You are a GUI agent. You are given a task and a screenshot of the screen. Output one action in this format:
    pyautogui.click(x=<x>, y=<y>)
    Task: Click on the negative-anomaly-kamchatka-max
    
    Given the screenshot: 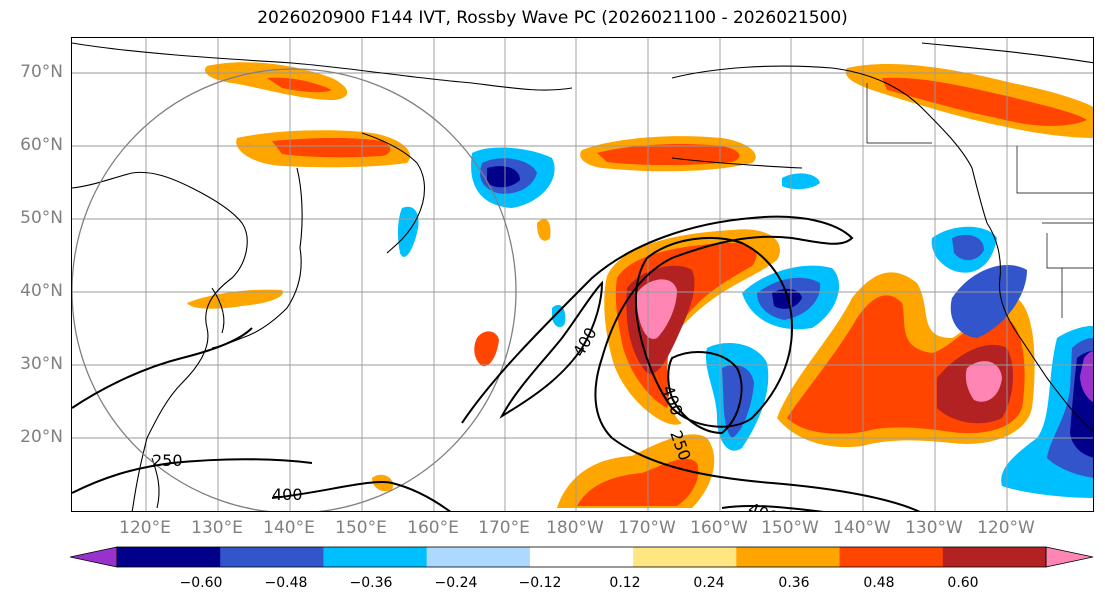 What is the action you would take?
    pyautogui.click(x=503, y=177)
    